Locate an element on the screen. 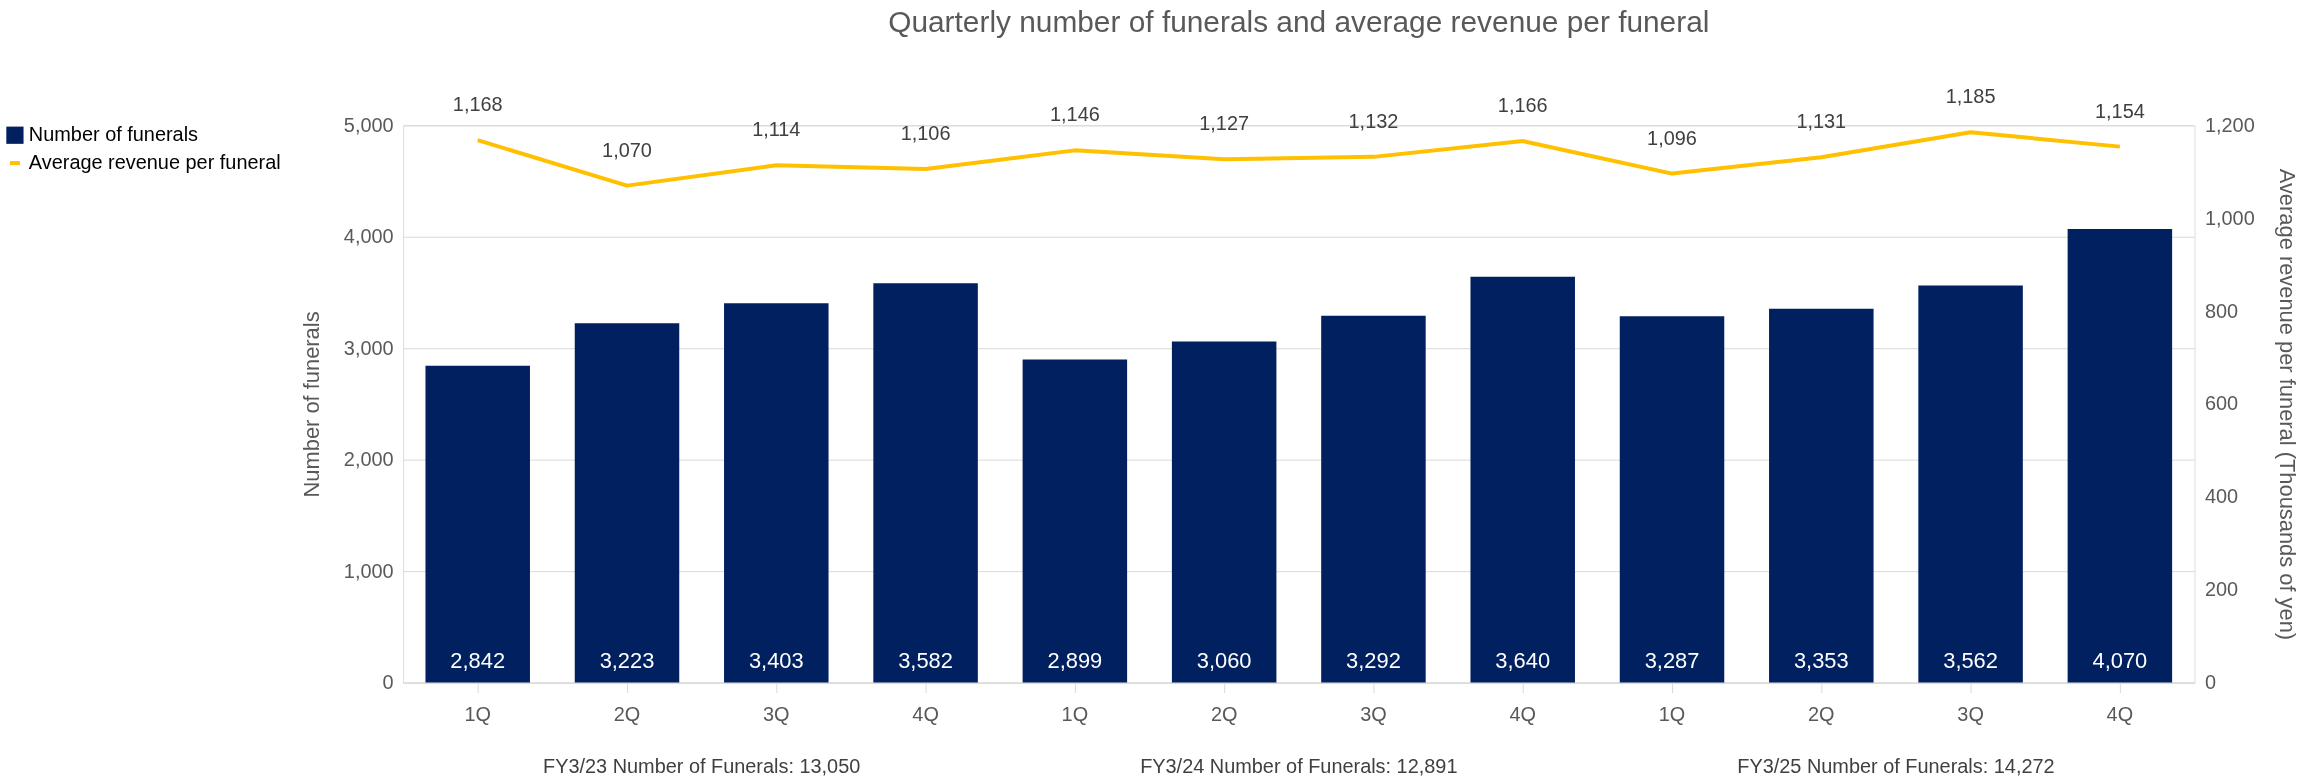 Image resolution: width=2303 pixels, height=778 pixels. text: FY3/25 Number of Funerals: 14,272 is located at coordinates (1896, 766).